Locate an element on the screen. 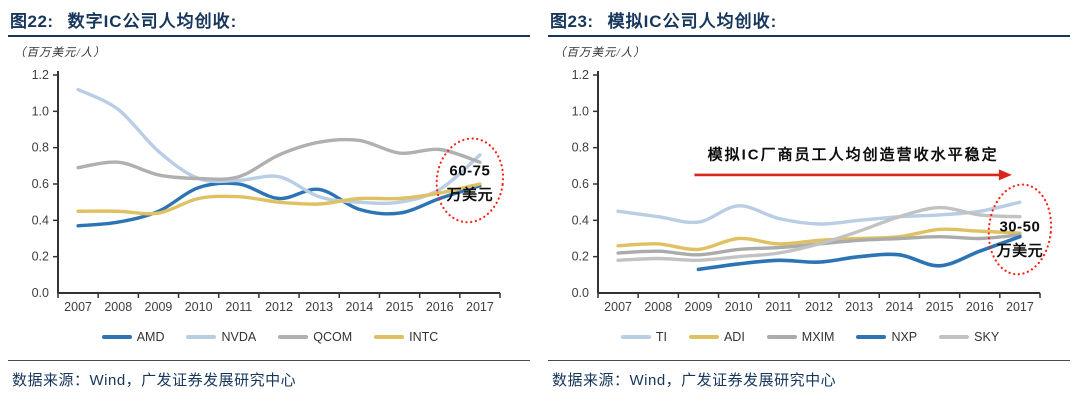 The height and width of the screenshot is (409, 1080). legend-item-nxp: NXP is located at coordinates (886, 337).